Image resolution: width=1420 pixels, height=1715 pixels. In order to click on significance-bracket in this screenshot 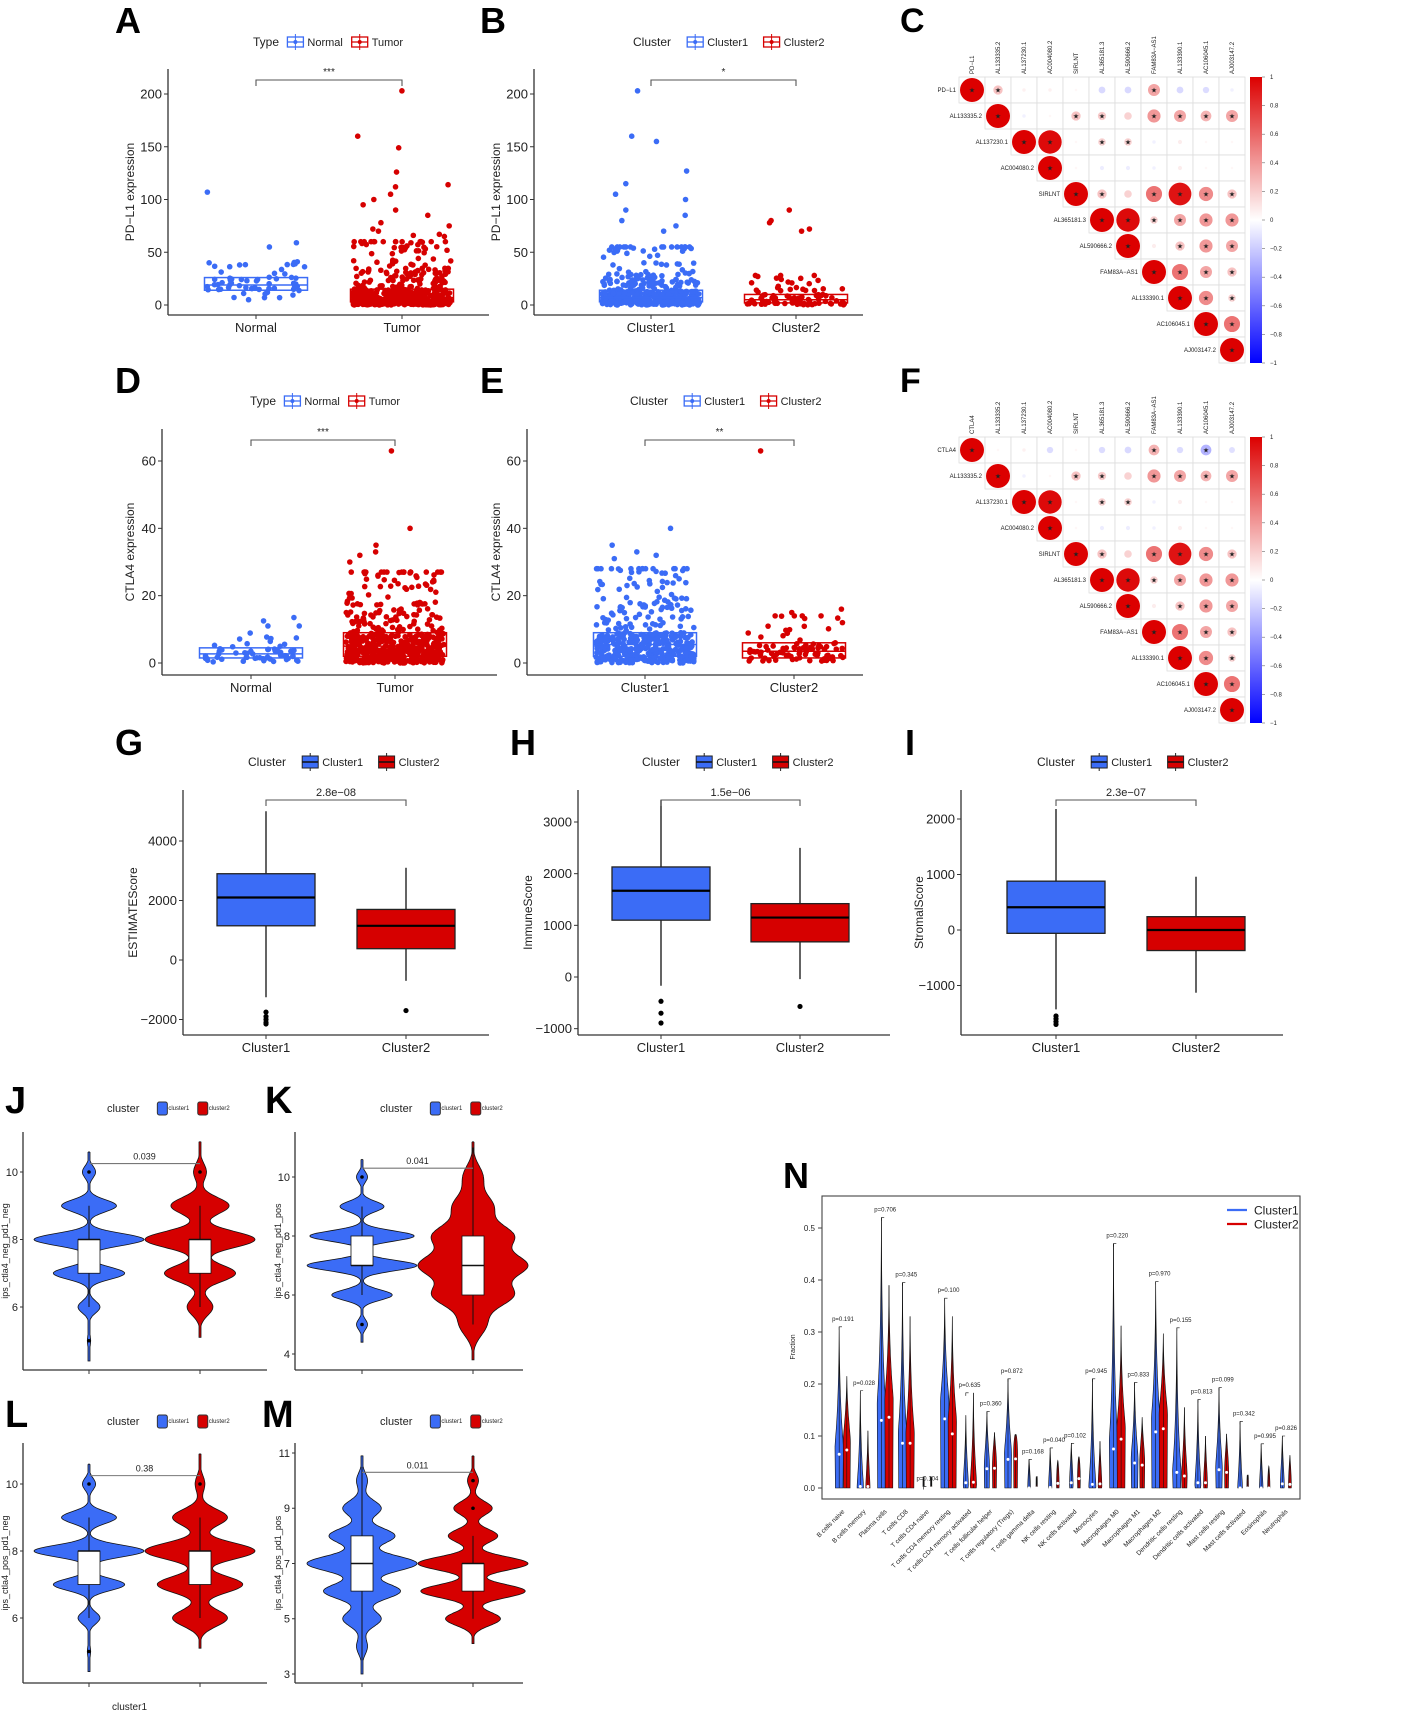, I will do `click(1126, 802)`.